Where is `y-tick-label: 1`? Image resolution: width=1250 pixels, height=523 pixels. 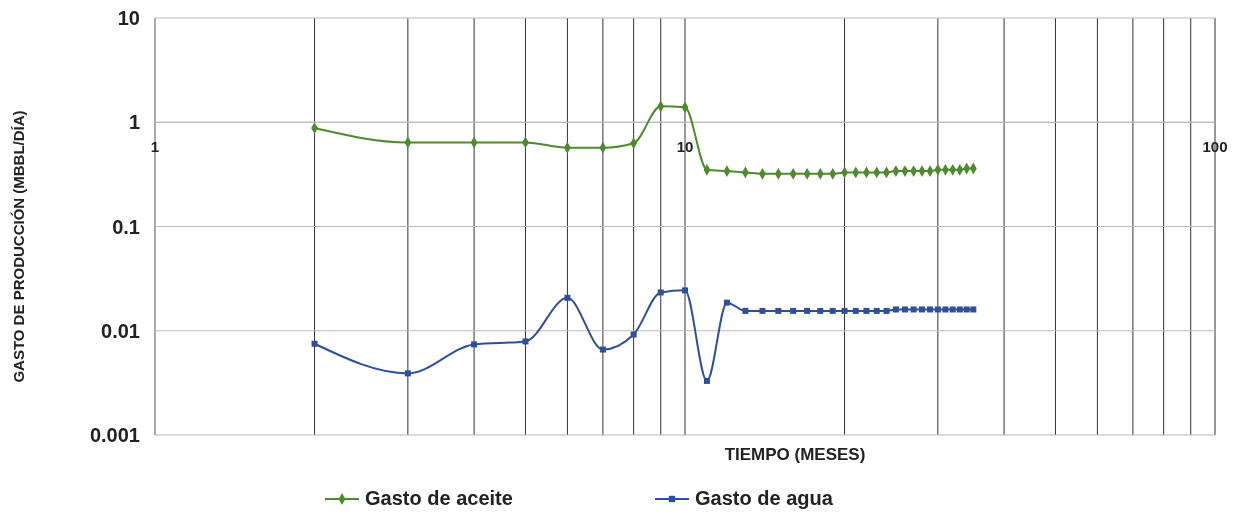 y-tick-label: 1 is located at coordinates (134, 122).